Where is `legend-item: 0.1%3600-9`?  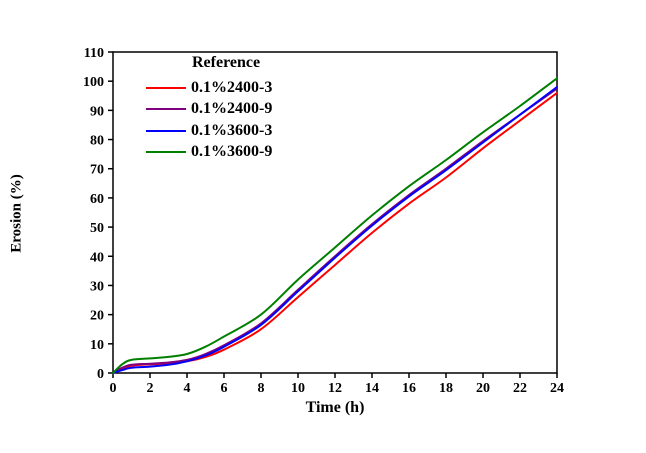 legend-item: 0.1%3600-9 is located at coordinates (209, 153).